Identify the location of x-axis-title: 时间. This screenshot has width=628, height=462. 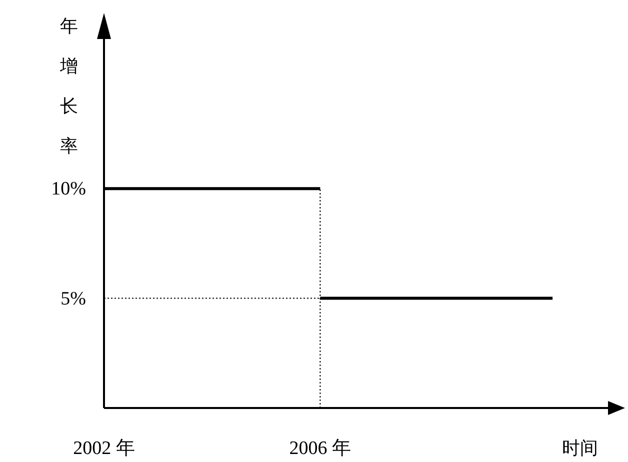
(580, 448).